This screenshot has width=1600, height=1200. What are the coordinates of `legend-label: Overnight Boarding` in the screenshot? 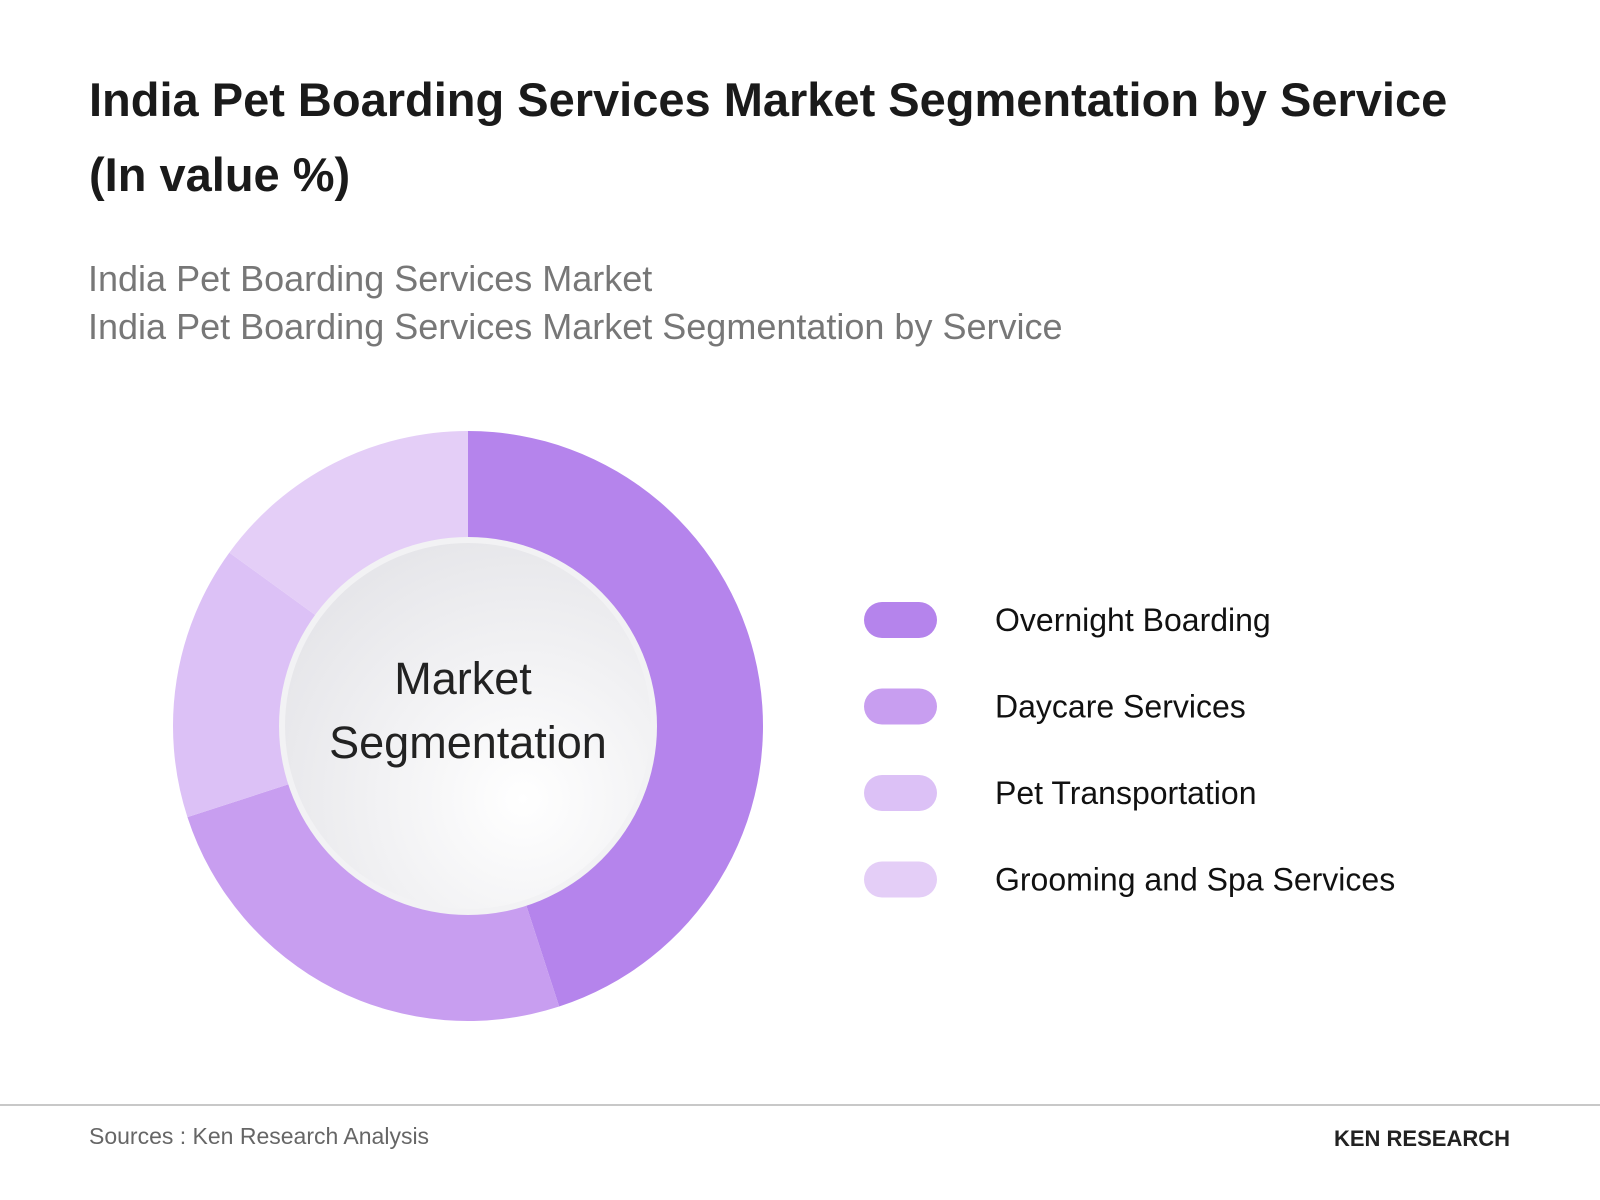 It's located at (1133, 620).